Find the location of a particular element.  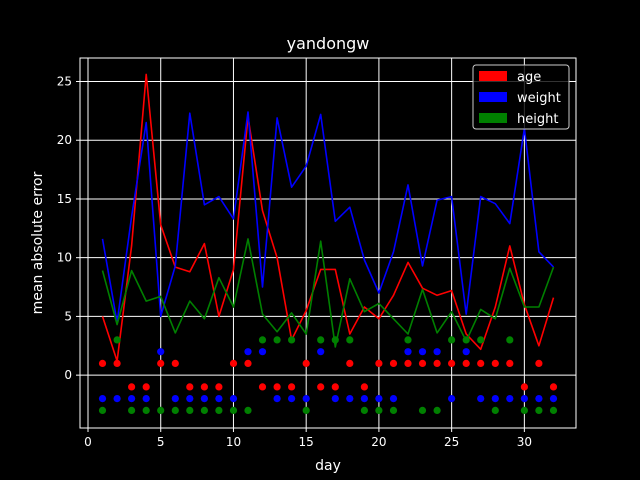

x-axis-label: day is located at coordinates (328, 466).